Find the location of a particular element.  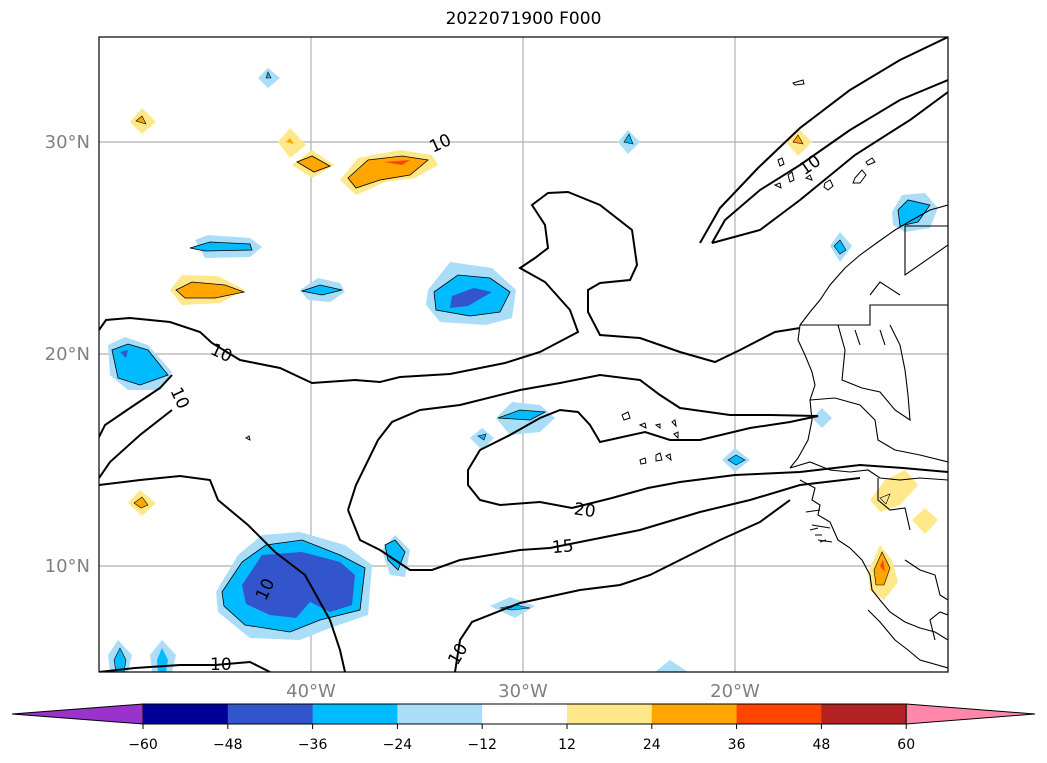

colorbar-outline is located at coordinates (525, 714).